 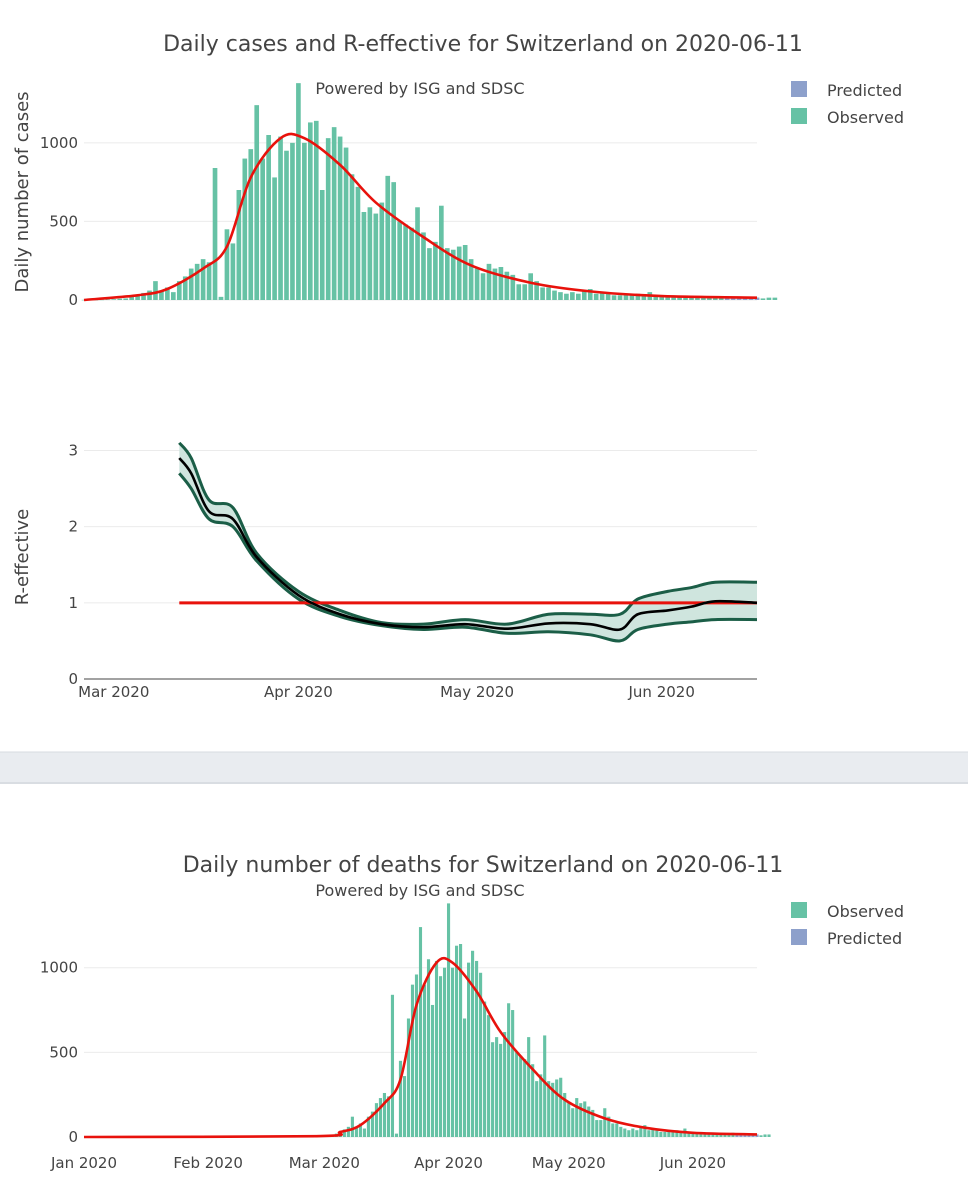 What do you see at coordinates (799, 116) in the screenshot?
I see `legend-observed-swatch` at bounding box center [799, 116].